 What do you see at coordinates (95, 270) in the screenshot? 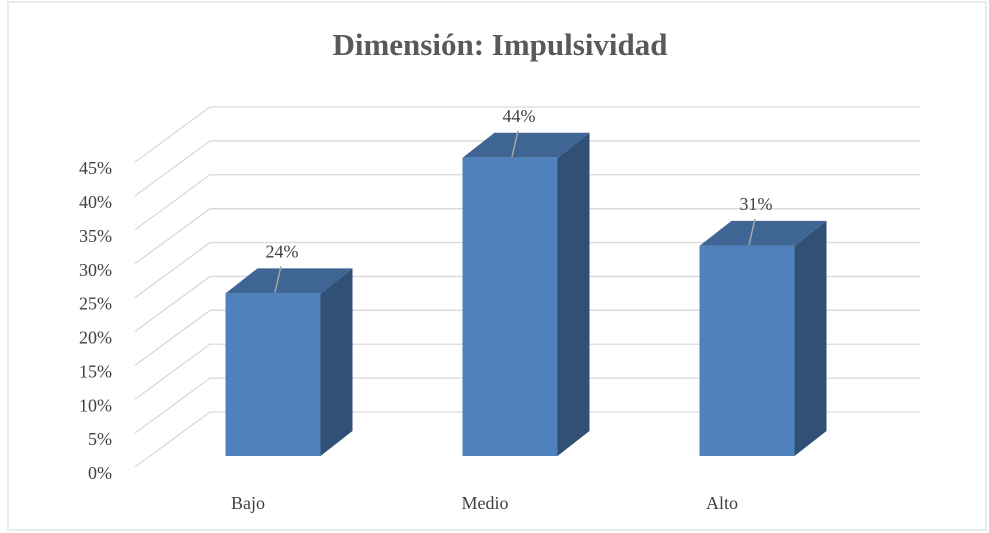
I see `y-tick-label: 30%` at bounding box center [95, 270].